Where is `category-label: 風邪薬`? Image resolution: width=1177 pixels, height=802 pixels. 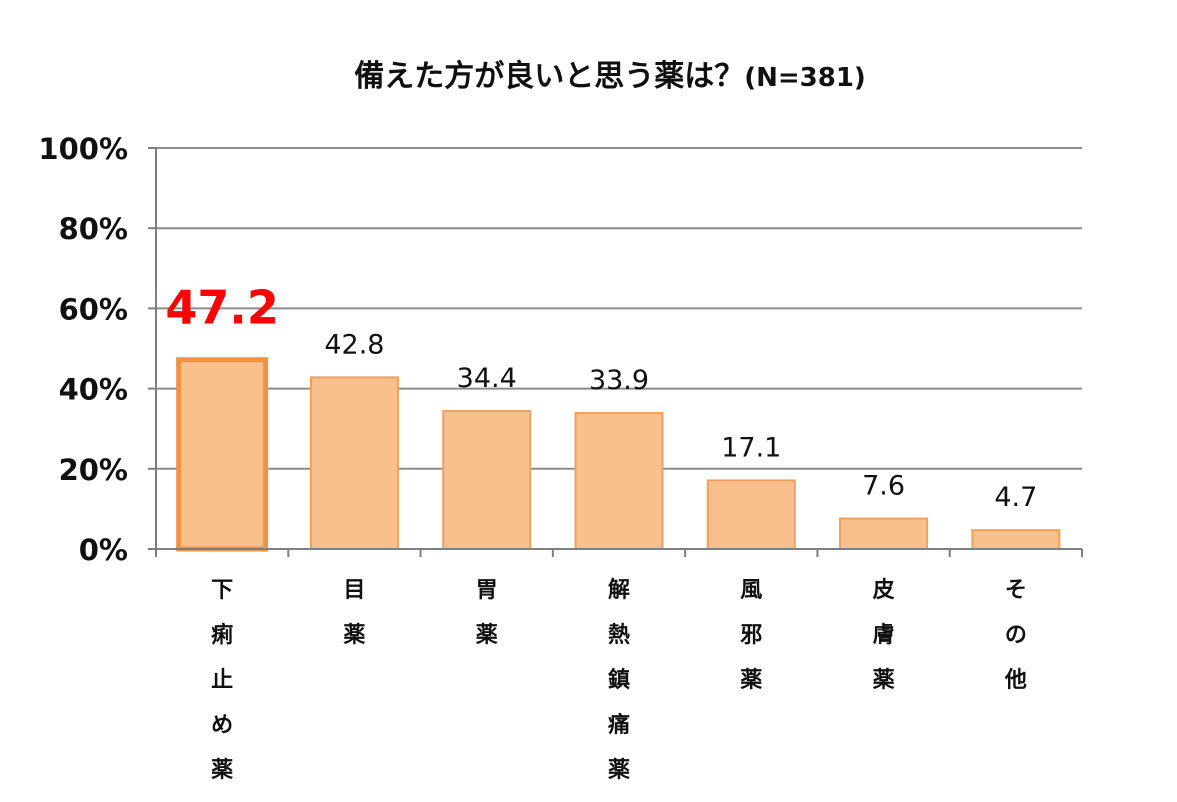 category-label: 風邪薬 is located at coordinates (750, 635).